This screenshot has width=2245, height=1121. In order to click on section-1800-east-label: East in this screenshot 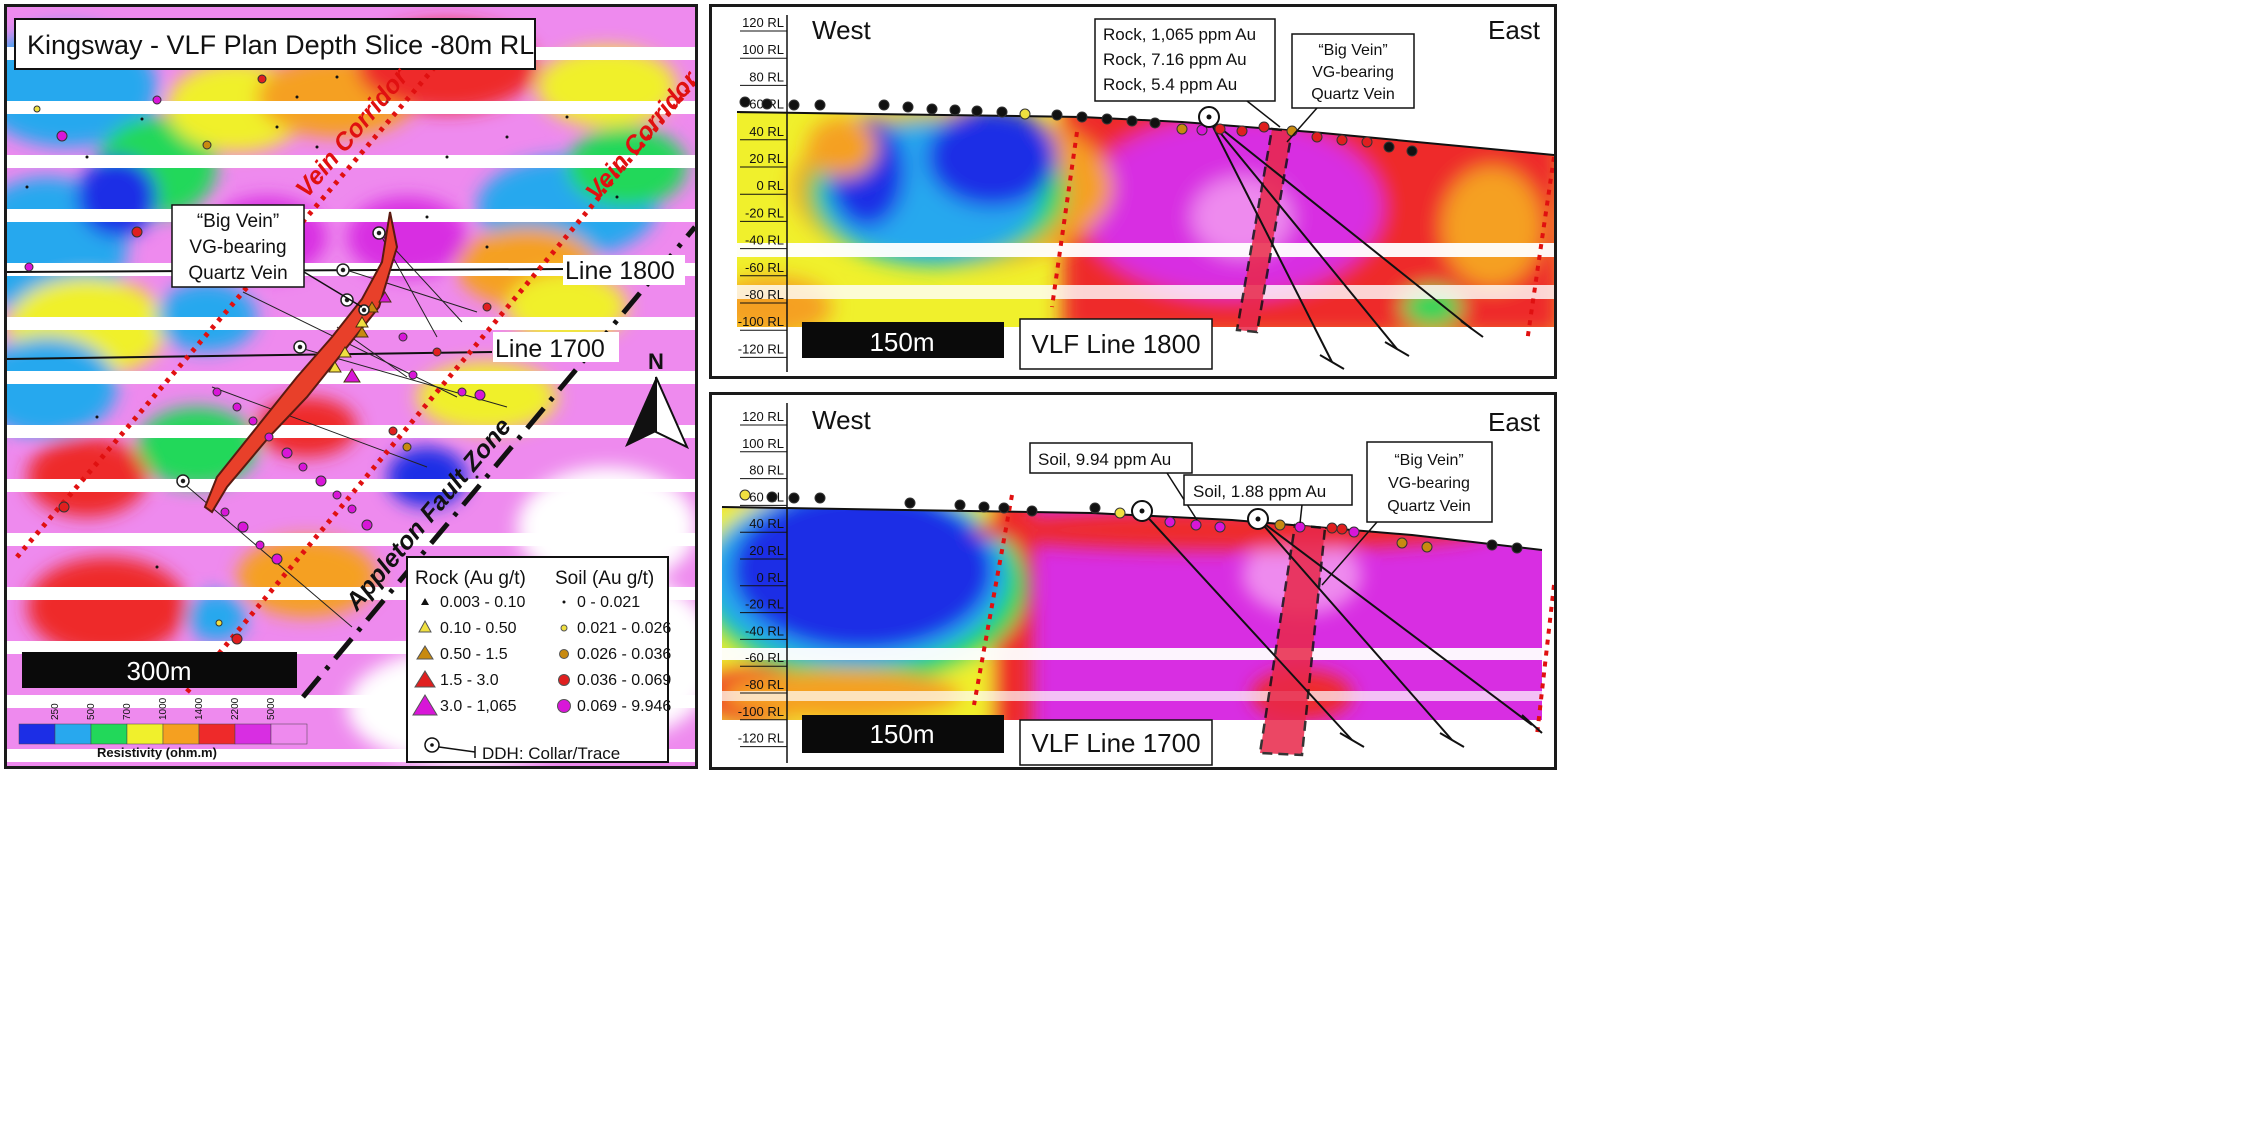, I will do `click(1514, 30)`.